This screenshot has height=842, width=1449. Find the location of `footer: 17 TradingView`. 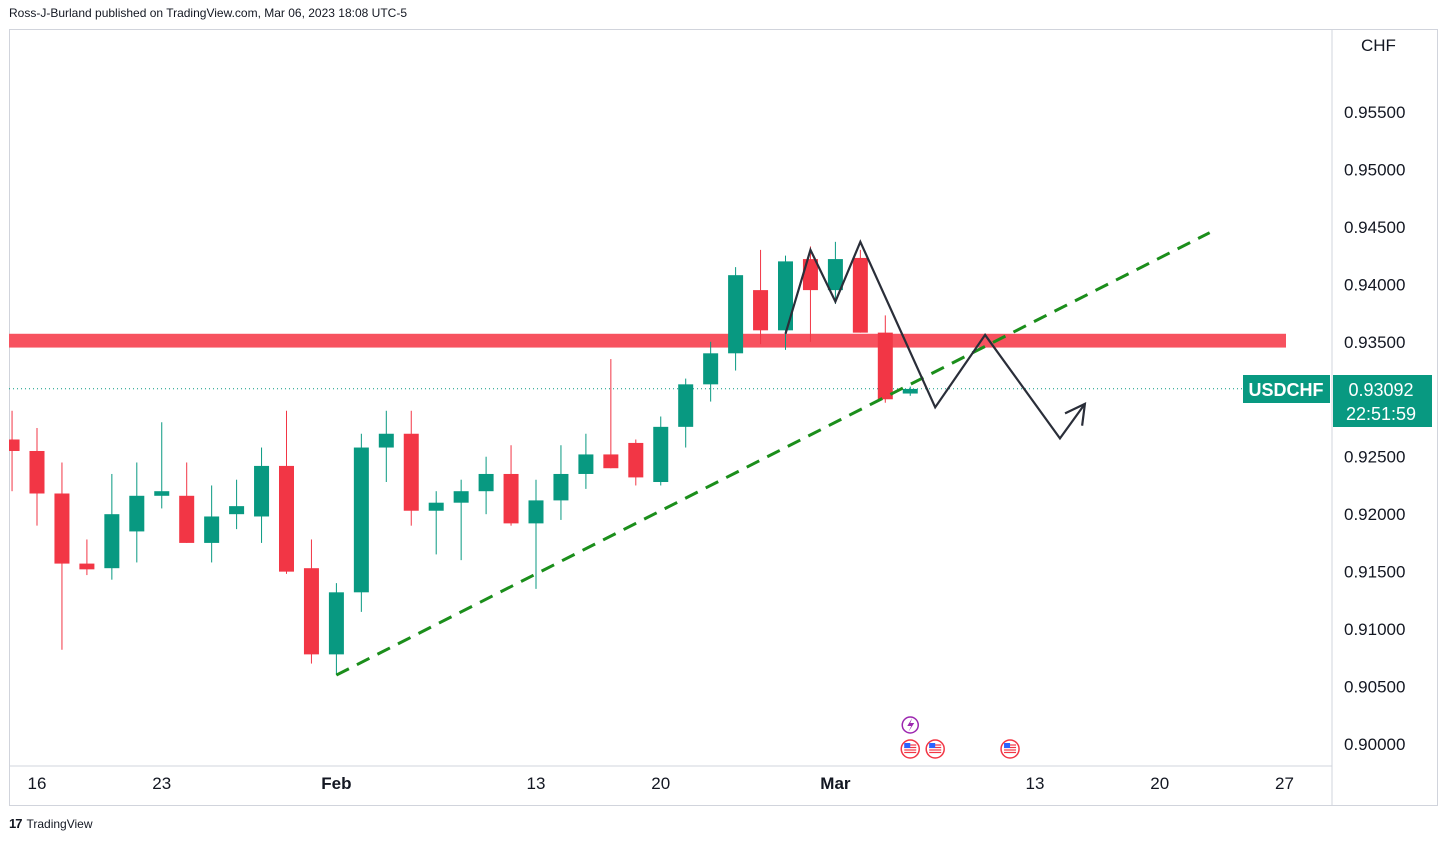

footer: 17 TradingView is located at coordinates (51, 823).